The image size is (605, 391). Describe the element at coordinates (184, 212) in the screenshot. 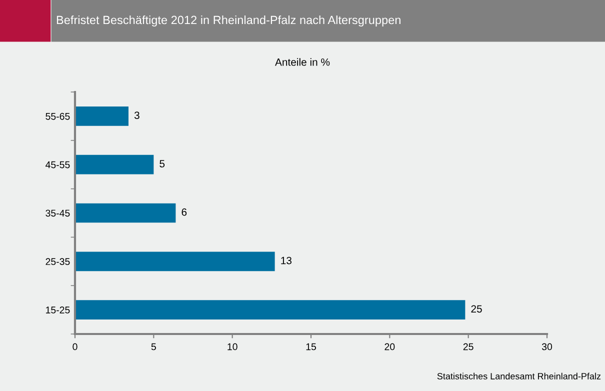

I see `data-label: 6` at that location.